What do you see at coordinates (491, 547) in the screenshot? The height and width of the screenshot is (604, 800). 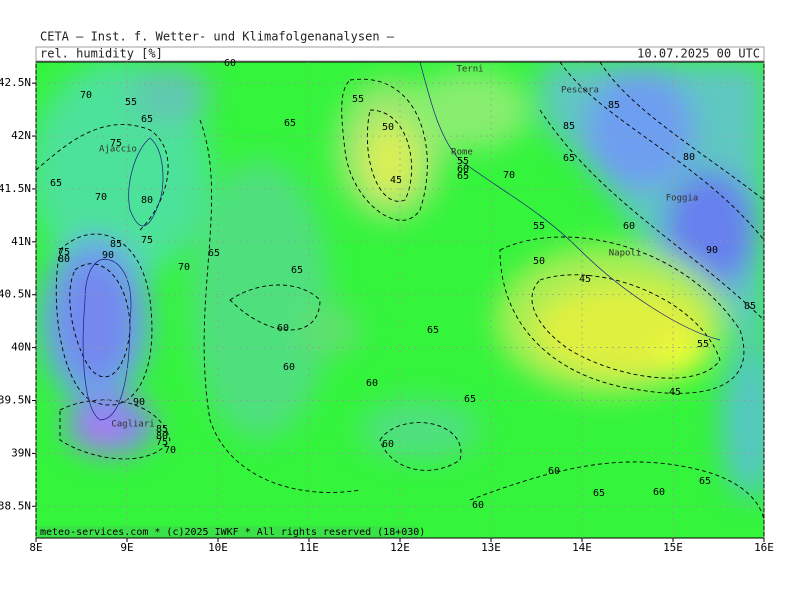 I see `x-tick-label: 13E` at bounding box center [491, 547].